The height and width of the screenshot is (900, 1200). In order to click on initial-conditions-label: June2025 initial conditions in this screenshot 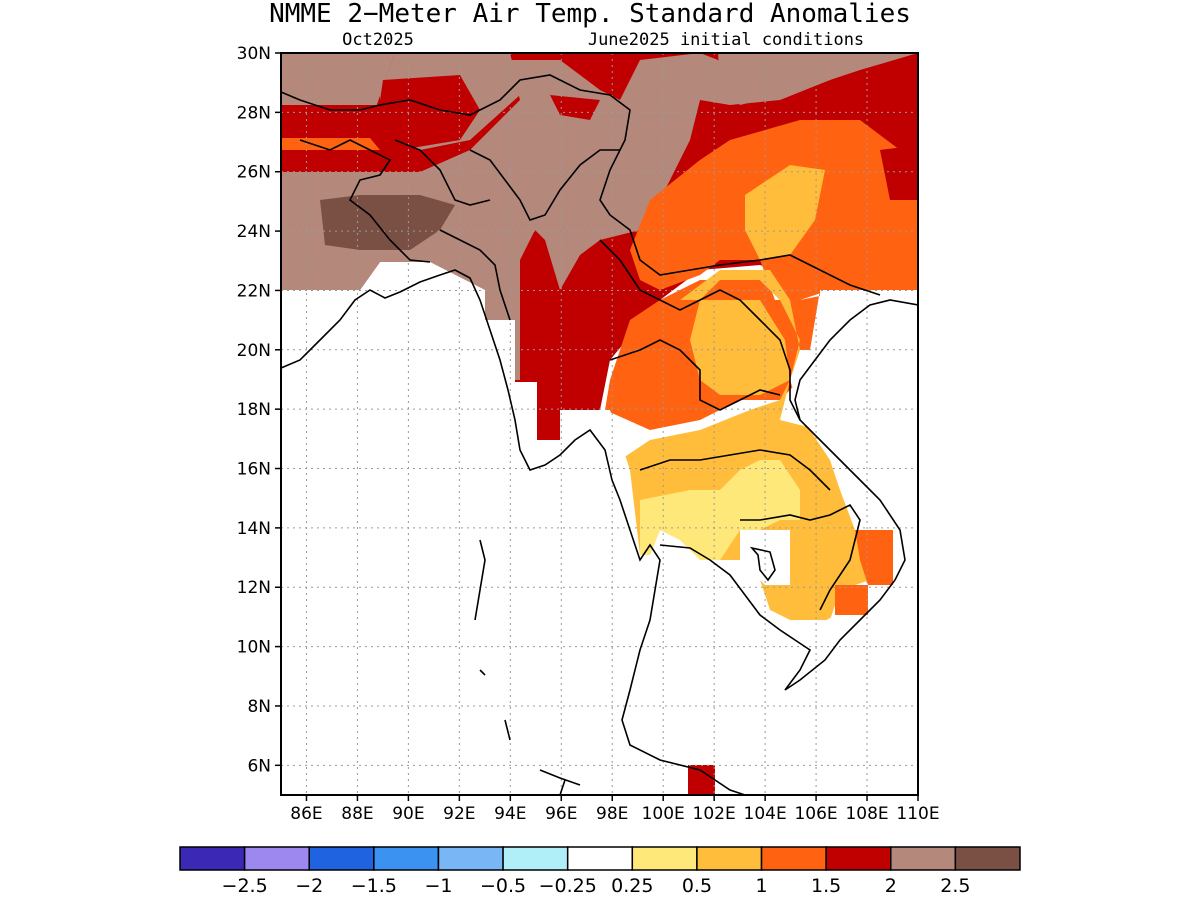, I will do `click(726, 40)`.